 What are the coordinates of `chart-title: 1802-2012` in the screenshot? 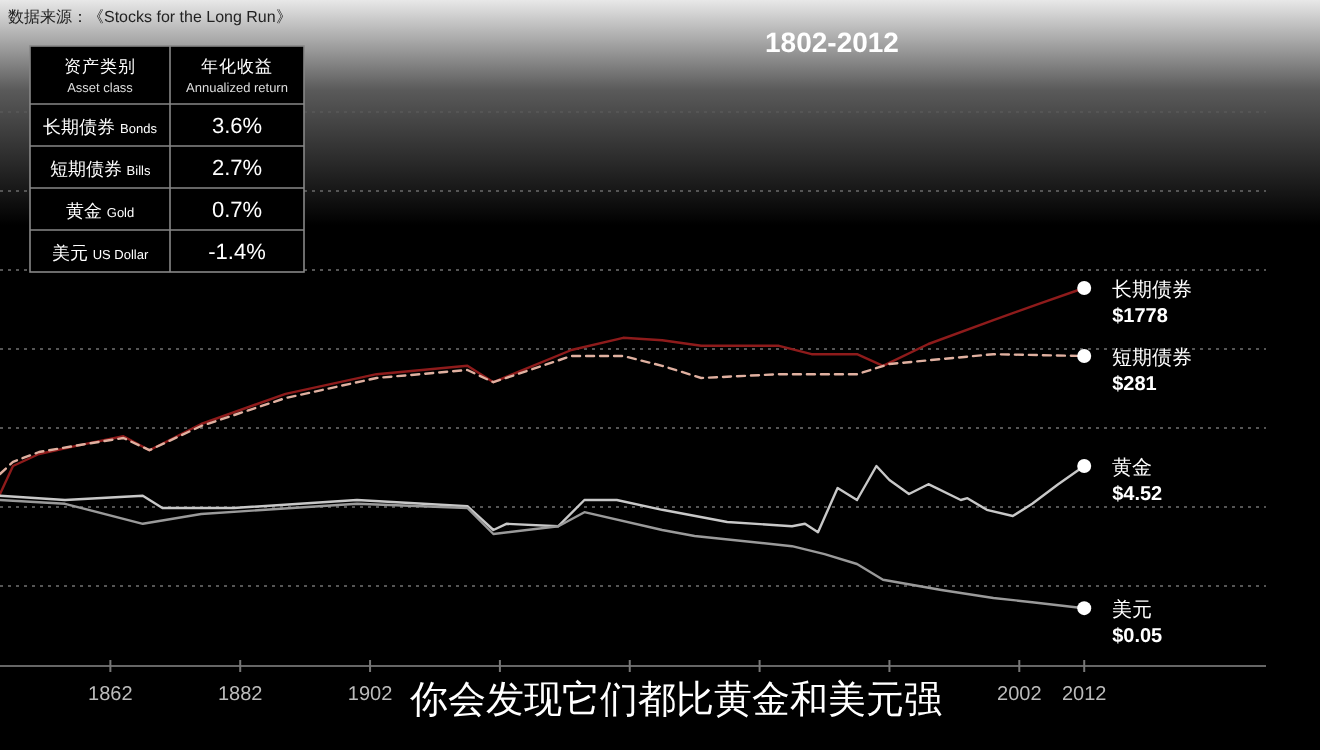 It's located at (832, 42).